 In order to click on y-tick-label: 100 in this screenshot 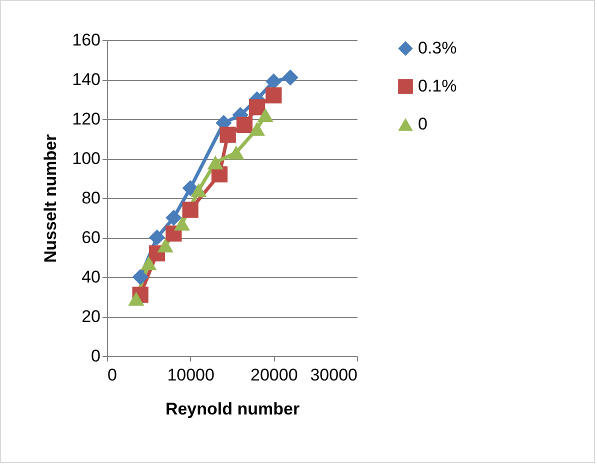, I will do `click(86, 158)`.